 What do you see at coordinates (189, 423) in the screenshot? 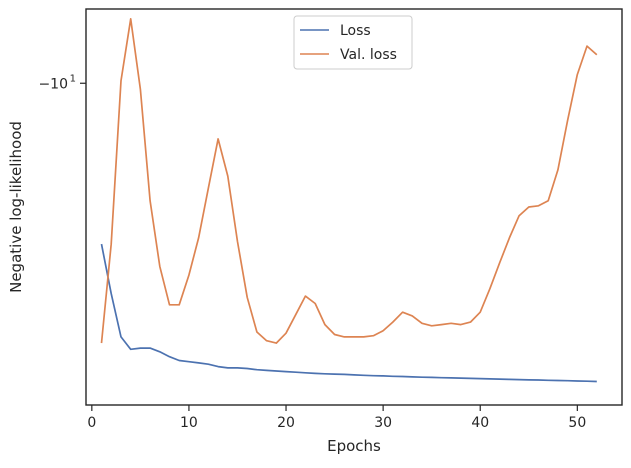
I see `x-tick-label: 10` at bounding box center [189, 423].